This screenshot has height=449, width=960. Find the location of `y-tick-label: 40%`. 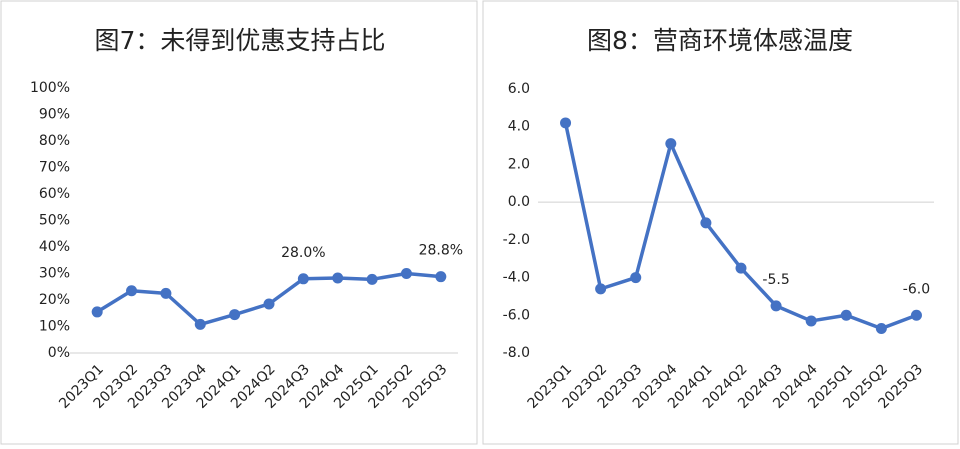

y-tick-label: 40% is located at coordinates (54, 247).